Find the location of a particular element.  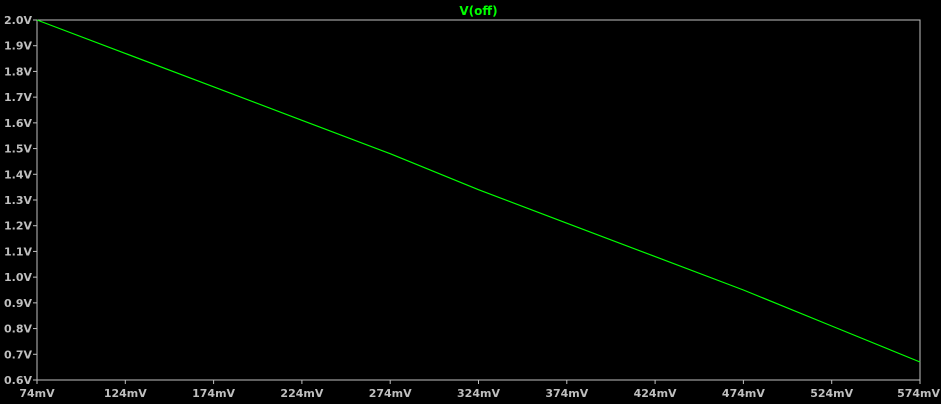

x-tick-label: 224mV is located at coordinates (301, 393).